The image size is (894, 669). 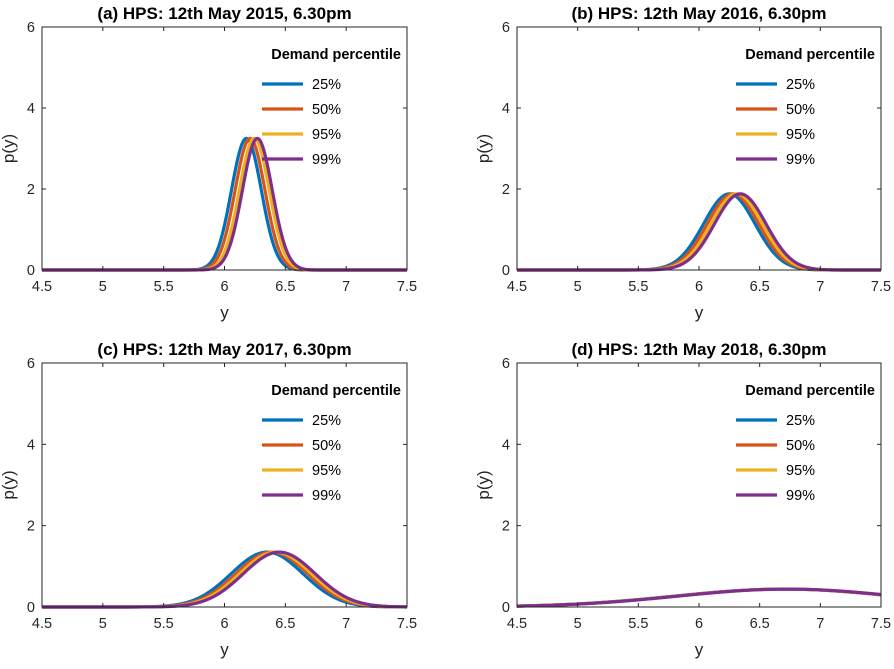 What do you see at coordinates (224, 13) in the screenshot?
I see `chart-title: (a) HPS: 12th May 2015, 6.30pm` at bounding box center [224, 13].